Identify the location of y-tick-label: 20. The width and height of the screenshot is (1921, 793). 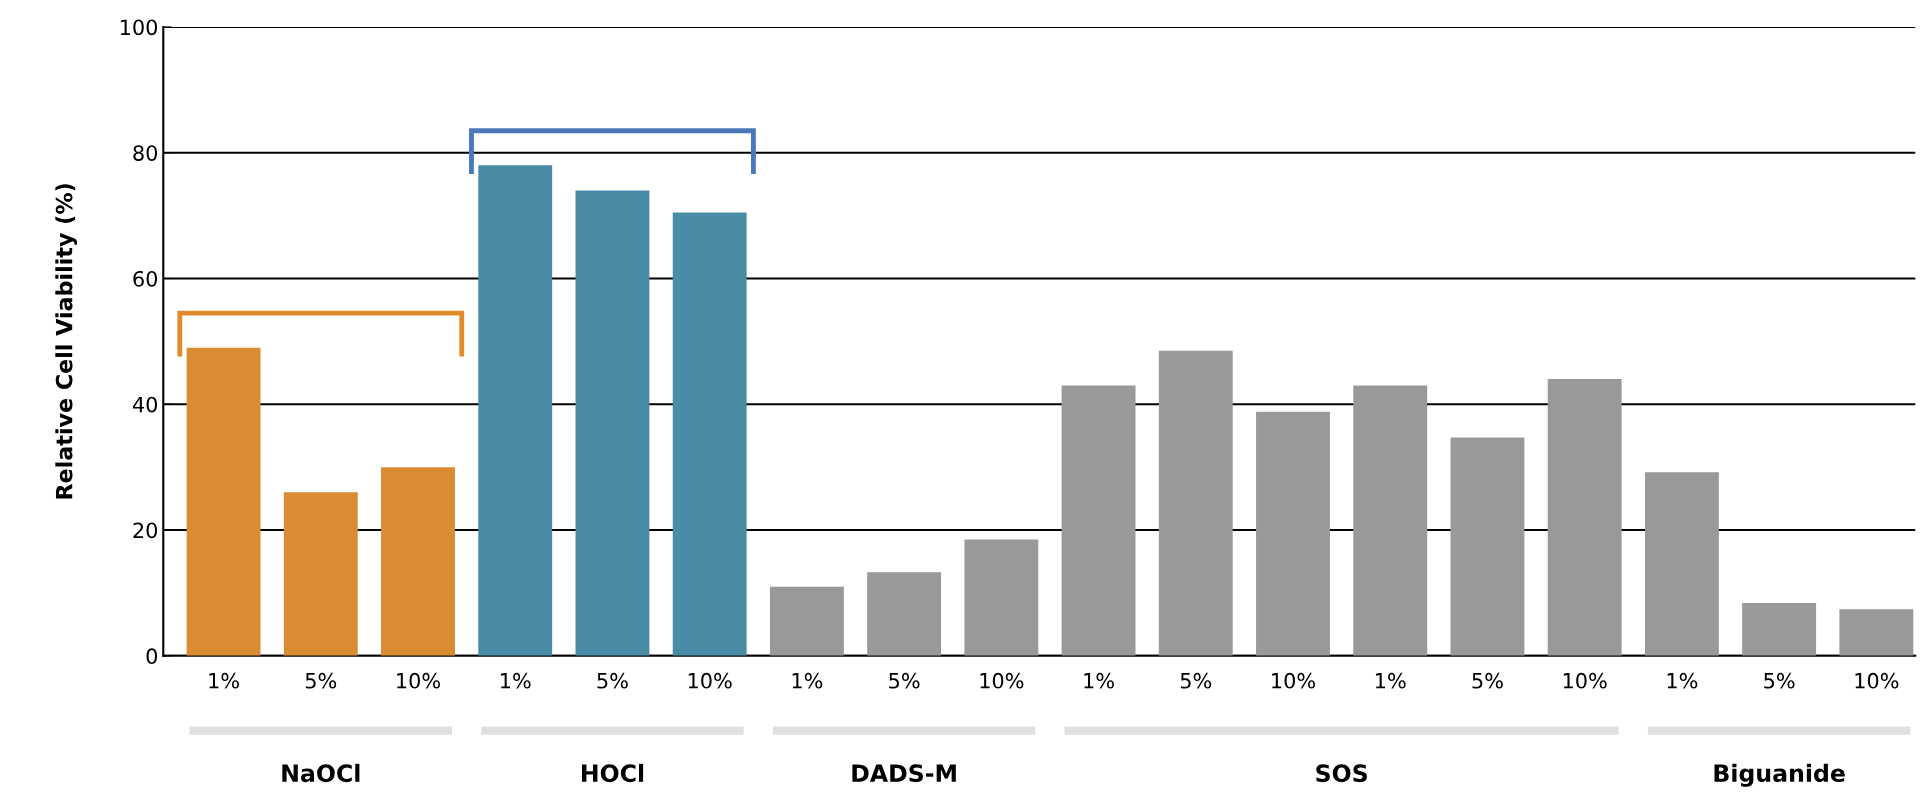
(145, 530).